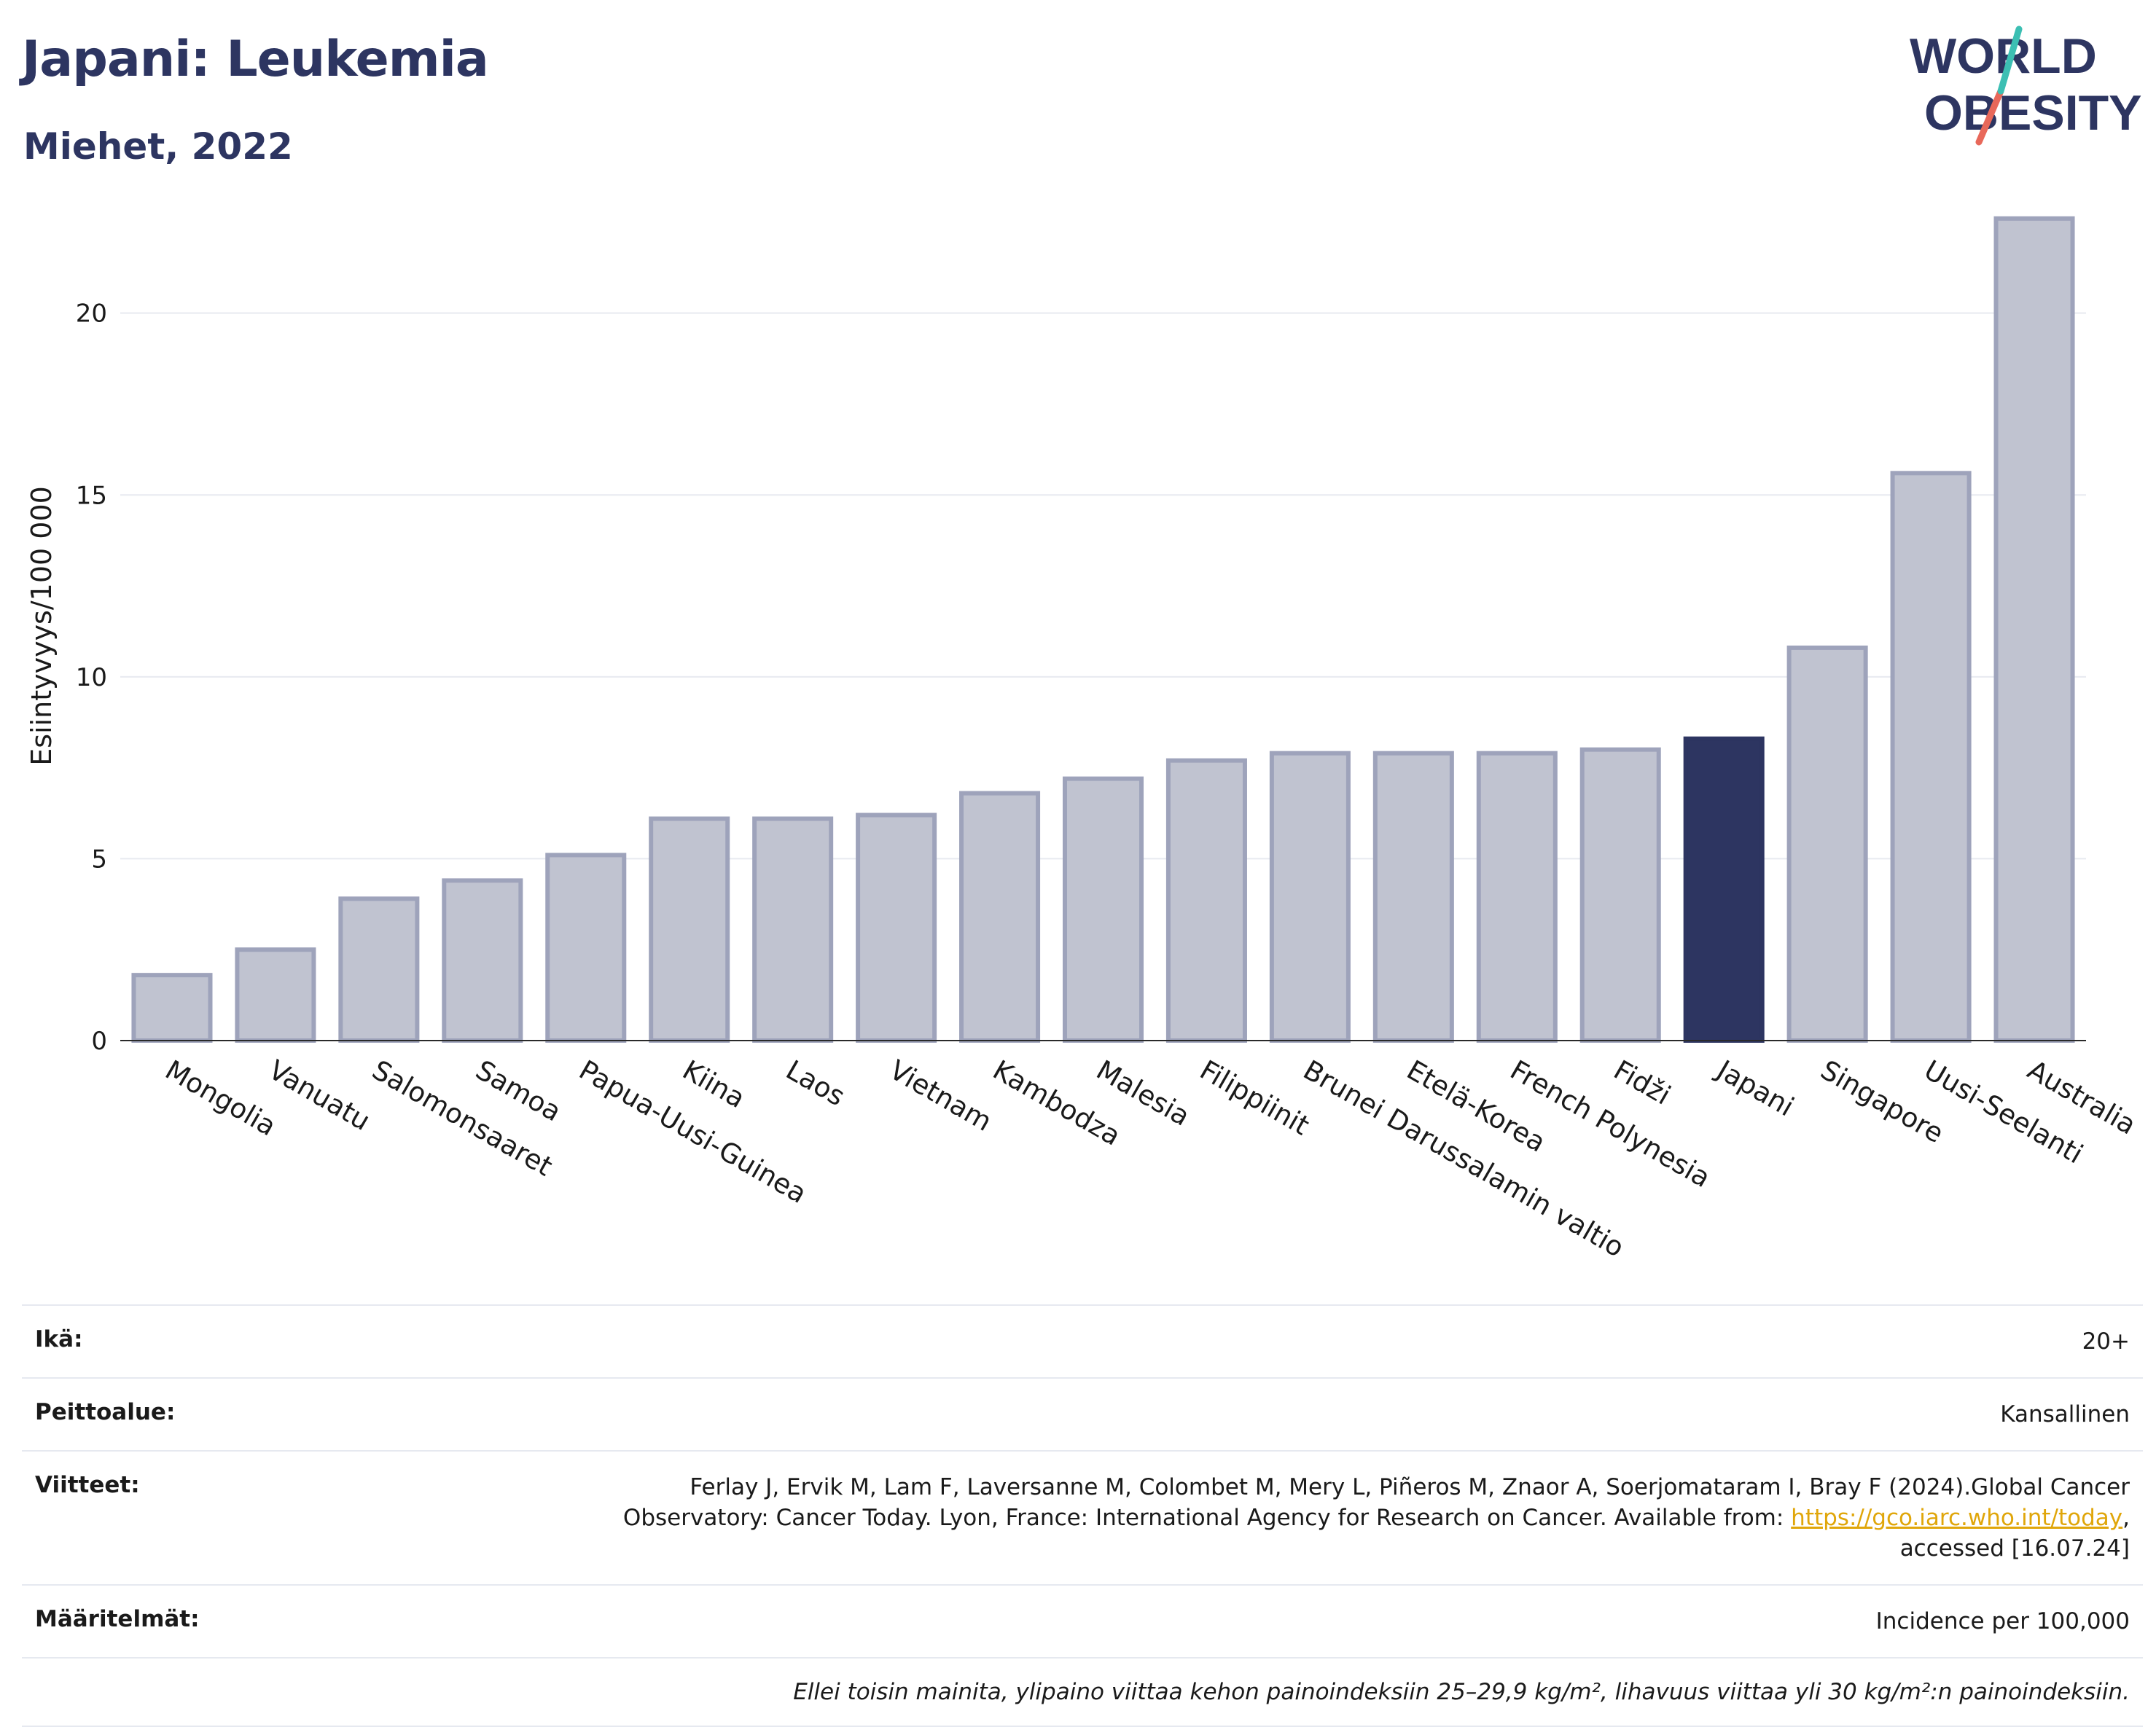 This screenshot has height=1727, width=2156. I want to click on x-tick-label: Vietnam, so click(941, 1095).